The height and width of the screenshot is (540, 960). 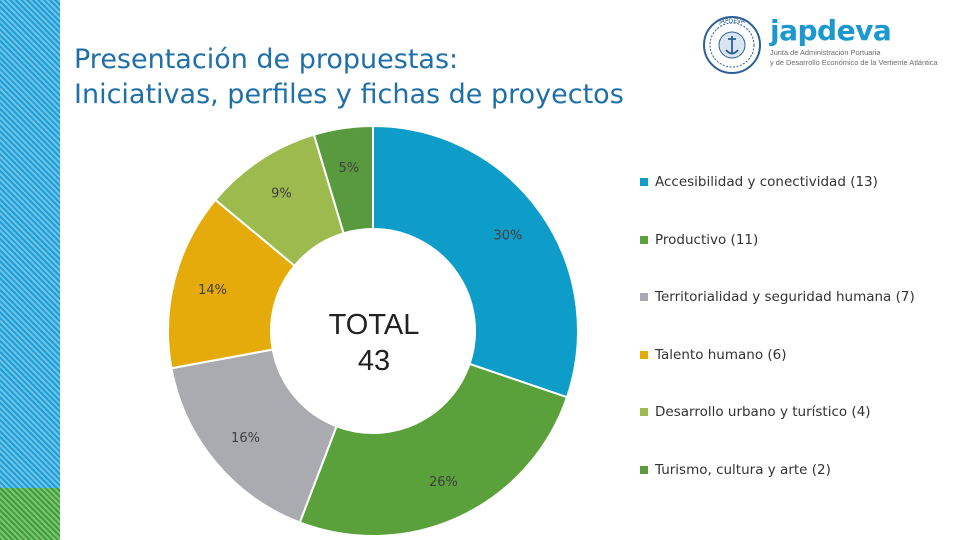 What do you see at coordinates (245, 438) in the screenshot?
I see `slice-percent-label: 16%` at bounding box center [245, 438].